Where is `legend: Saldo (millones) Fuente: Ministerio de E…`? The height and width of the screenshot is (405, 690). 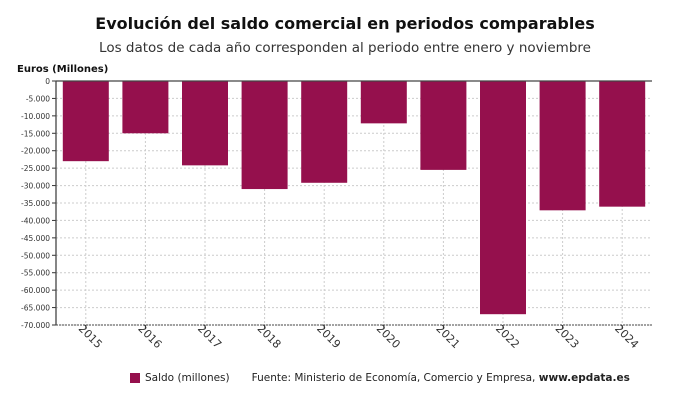 legend: Saldo (millones) Fuente: Ministerio de E… is located at coordinates (380, 378).